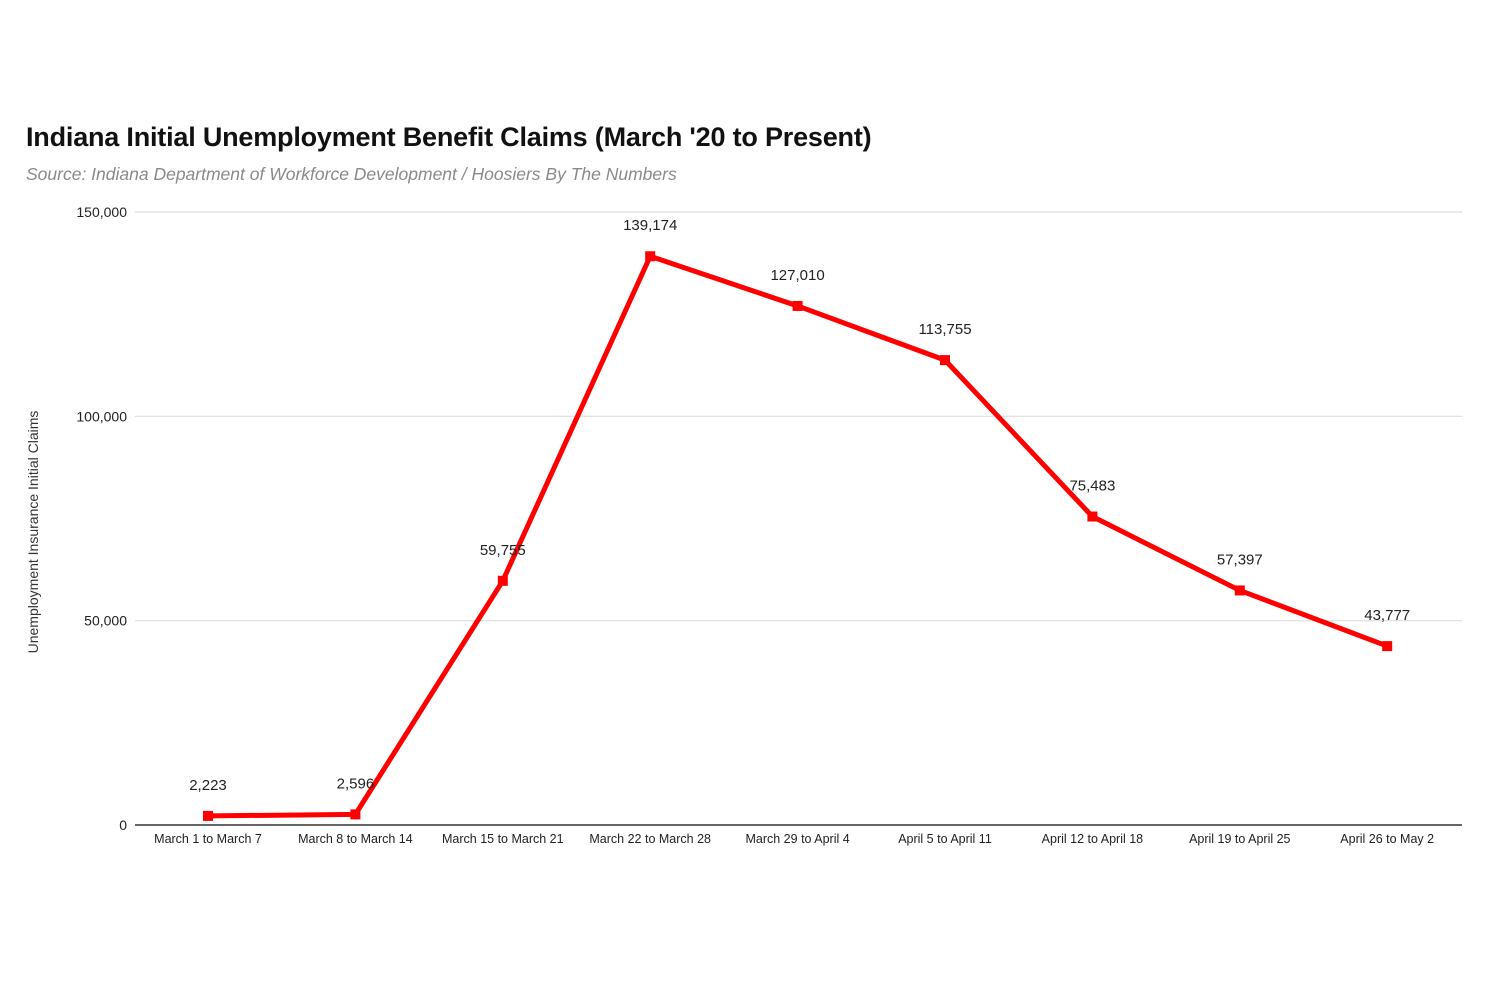 This screenshot has width=1500, height=1000. Describe the element at coordinates (1092, 839) in the screenshot. I see `x-tick-label: April 12 to April 18` at that location.